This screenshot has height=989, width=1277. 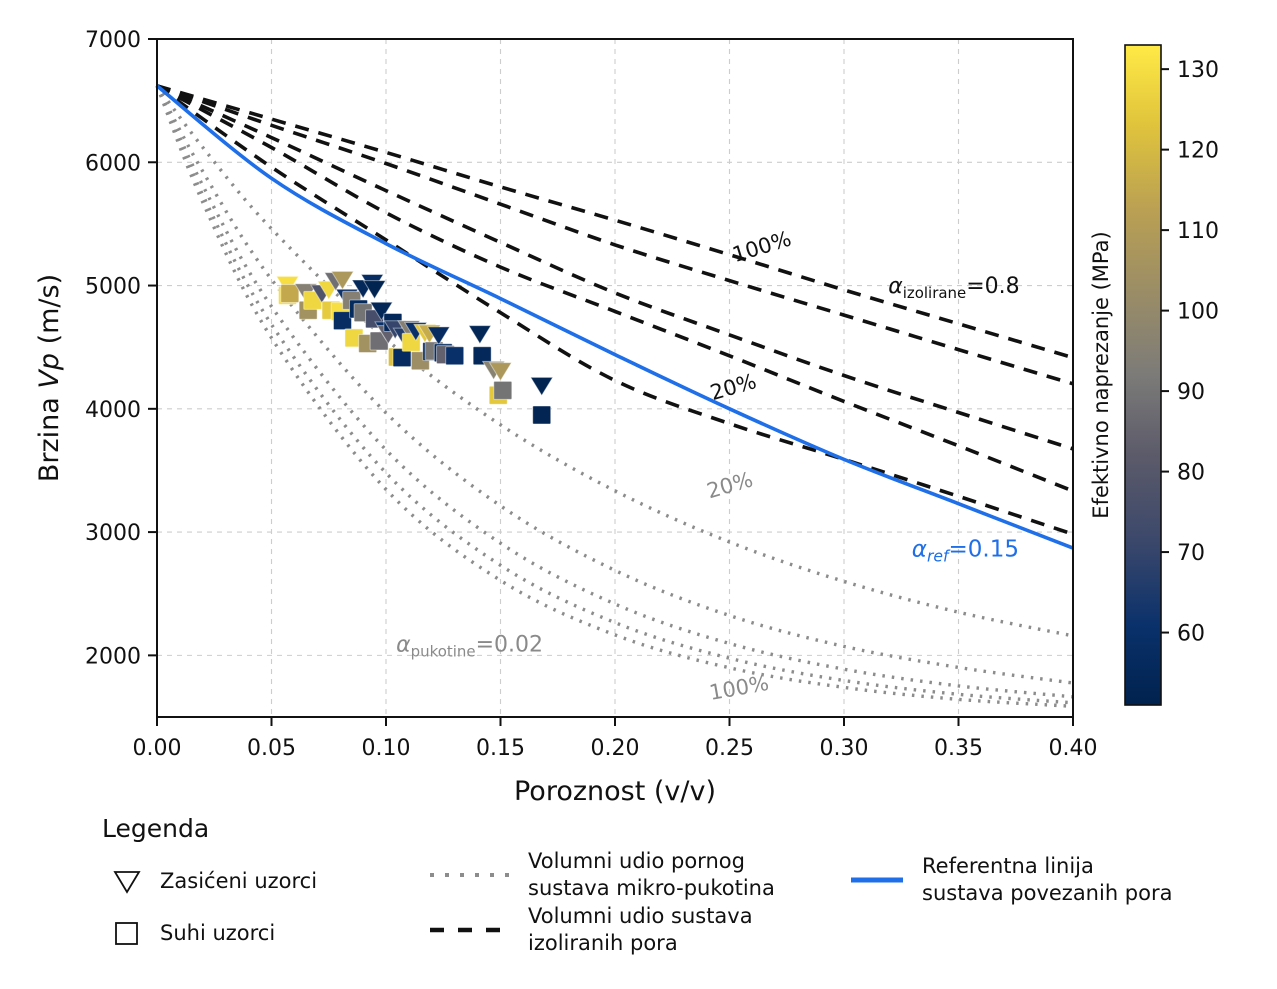 I want to click on y-tick-label: 7000, so click(x=113, y=40).